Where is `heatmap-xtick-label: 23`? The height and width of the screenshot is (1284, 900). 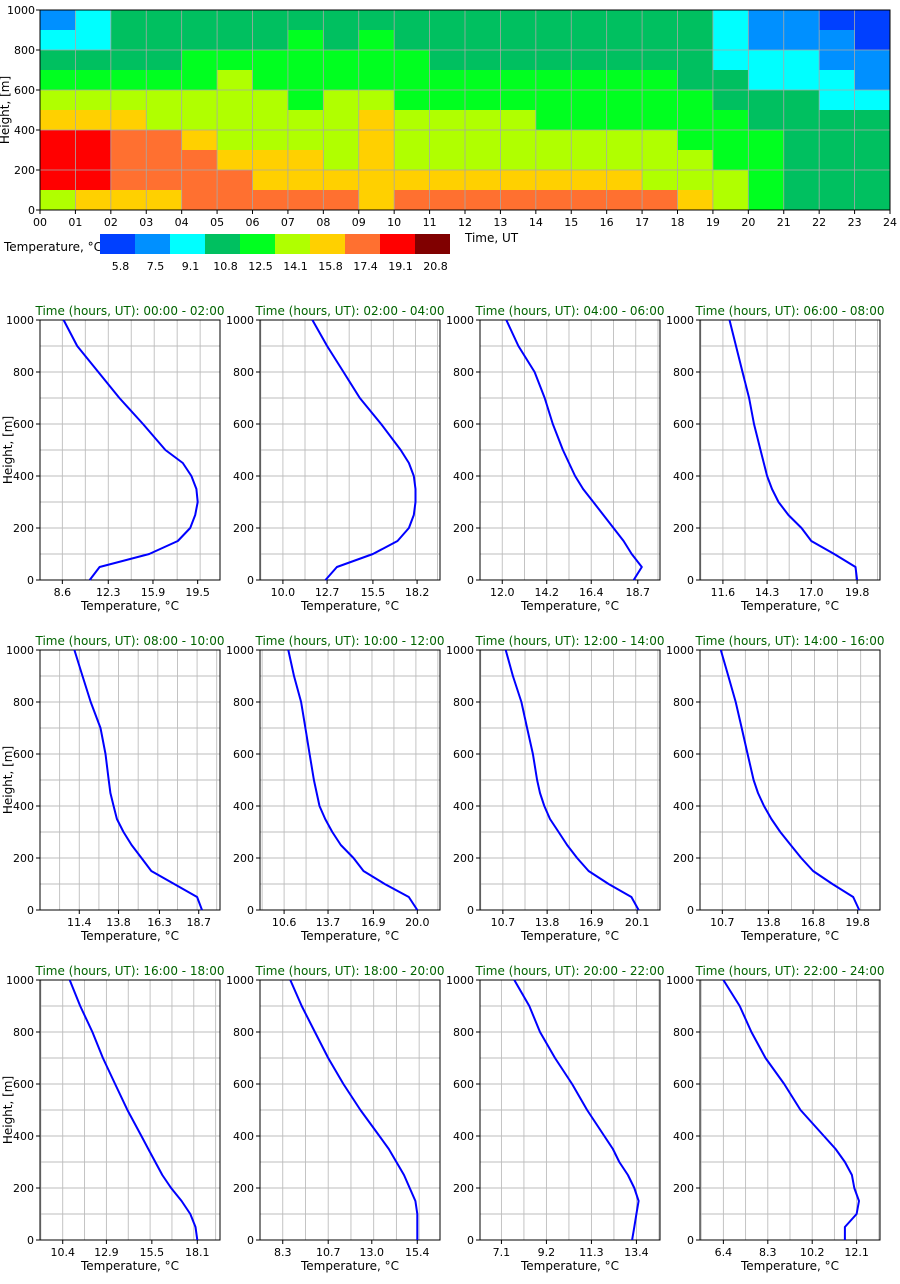 heatmap-xtick-label: 23 is located at coordinates (855, 222).